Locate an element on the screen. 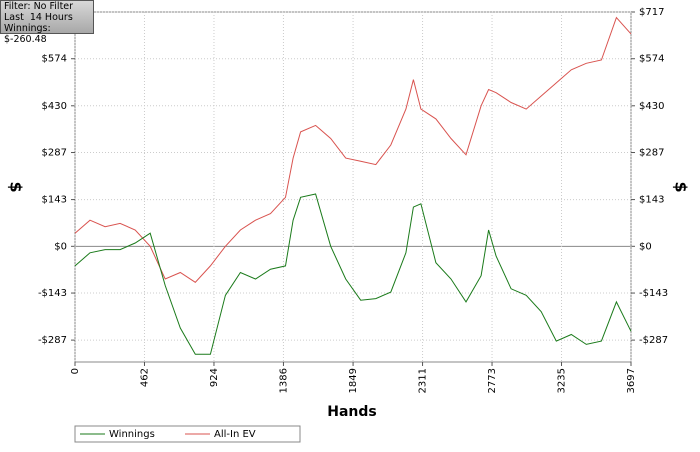 The width and height of the screenshot is (700, 452). y-tick-label-right: $143 is located at coordinates (651, 200).